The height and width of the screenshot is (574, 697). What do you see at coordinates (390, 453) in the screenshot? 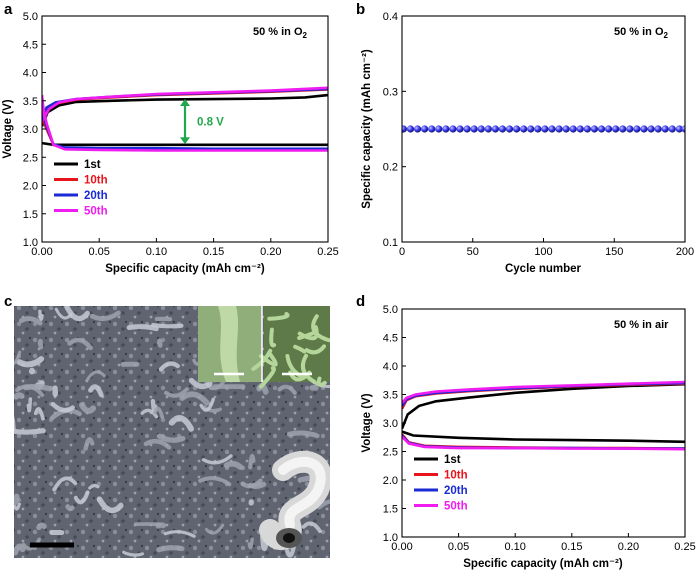
I see `chart-d-ytick-label: 2.5` at bounding box center [390, 453].